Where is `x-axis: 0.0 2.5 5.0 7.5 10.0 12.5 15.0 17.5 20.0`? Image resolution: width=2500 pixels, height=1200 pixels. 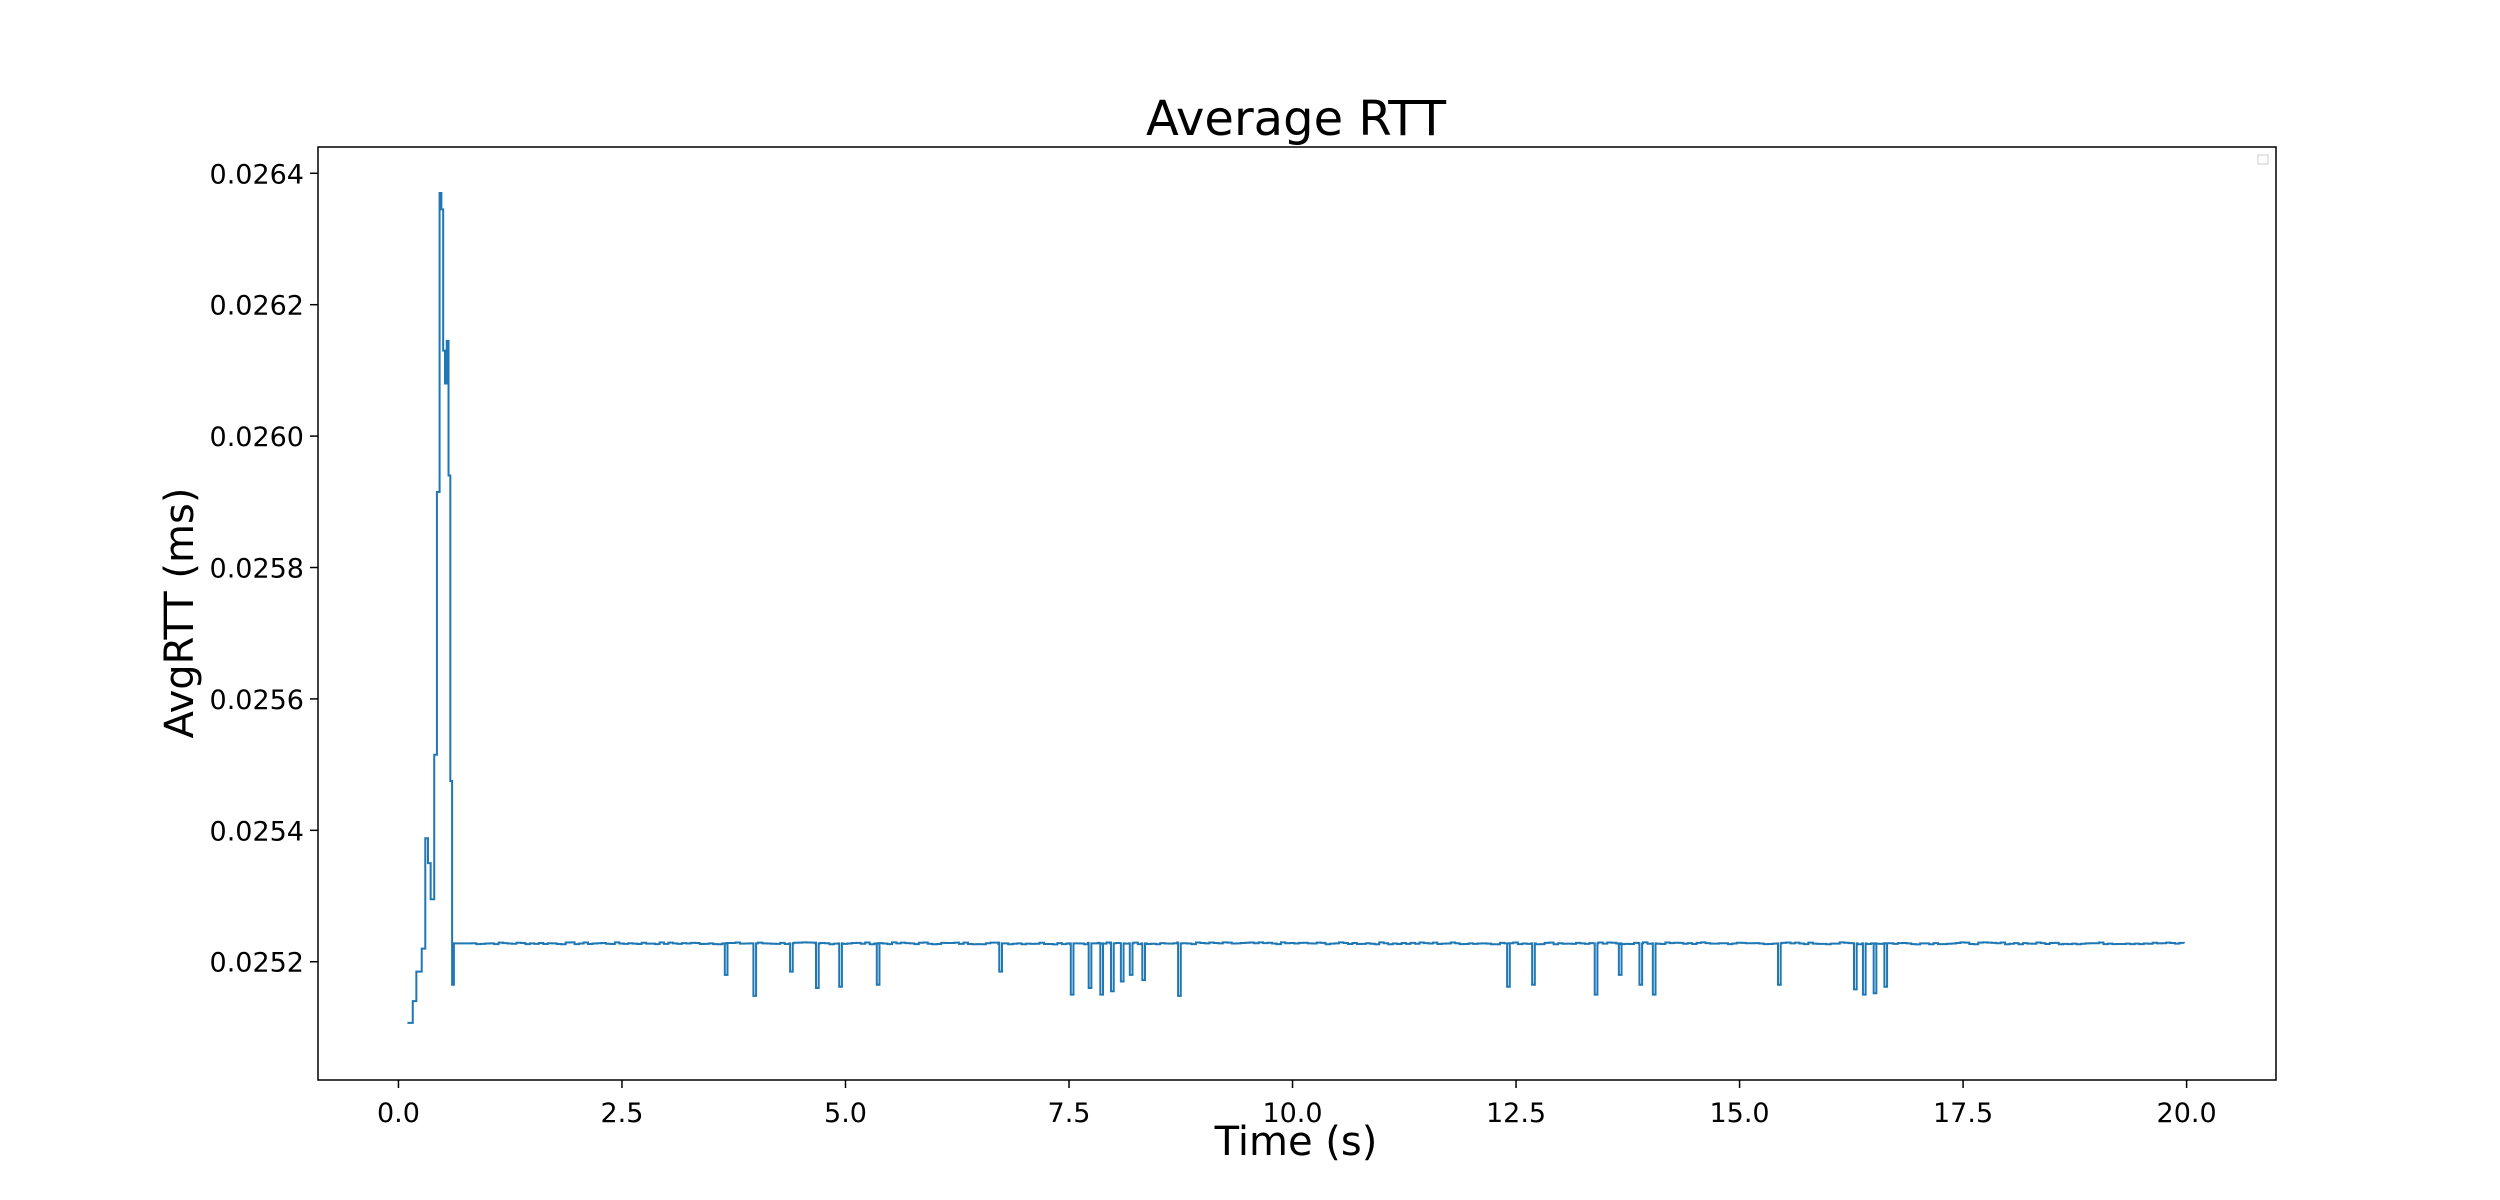
x-axis: 0.0 2.5 5.0 7.5 10.0 12.5 15.0 17.5 20.0 is located at coordinates (1297, 1104).